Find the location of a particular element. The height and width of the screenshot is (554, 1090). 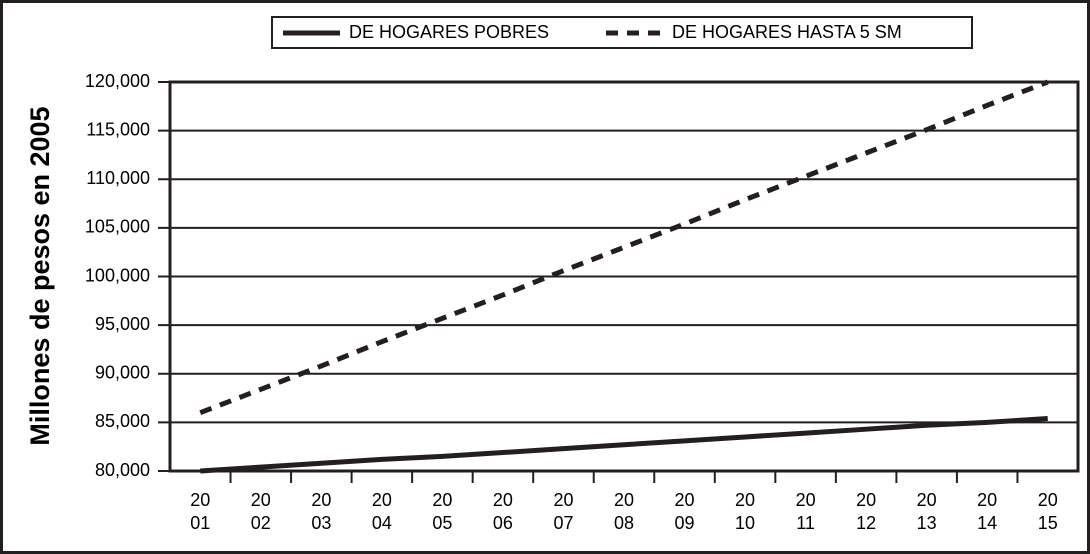

x-tick-label: 20 06 is located at coordinates (503, 511).